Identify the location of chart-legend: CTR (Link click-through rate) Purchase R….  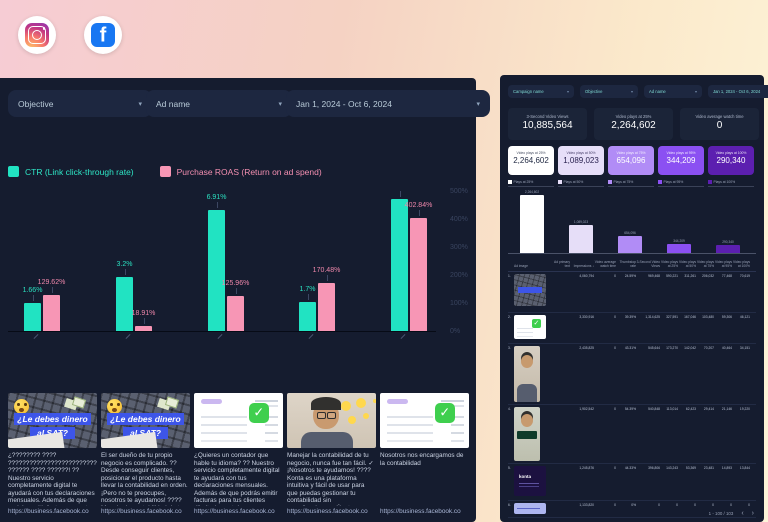
(165, 171).